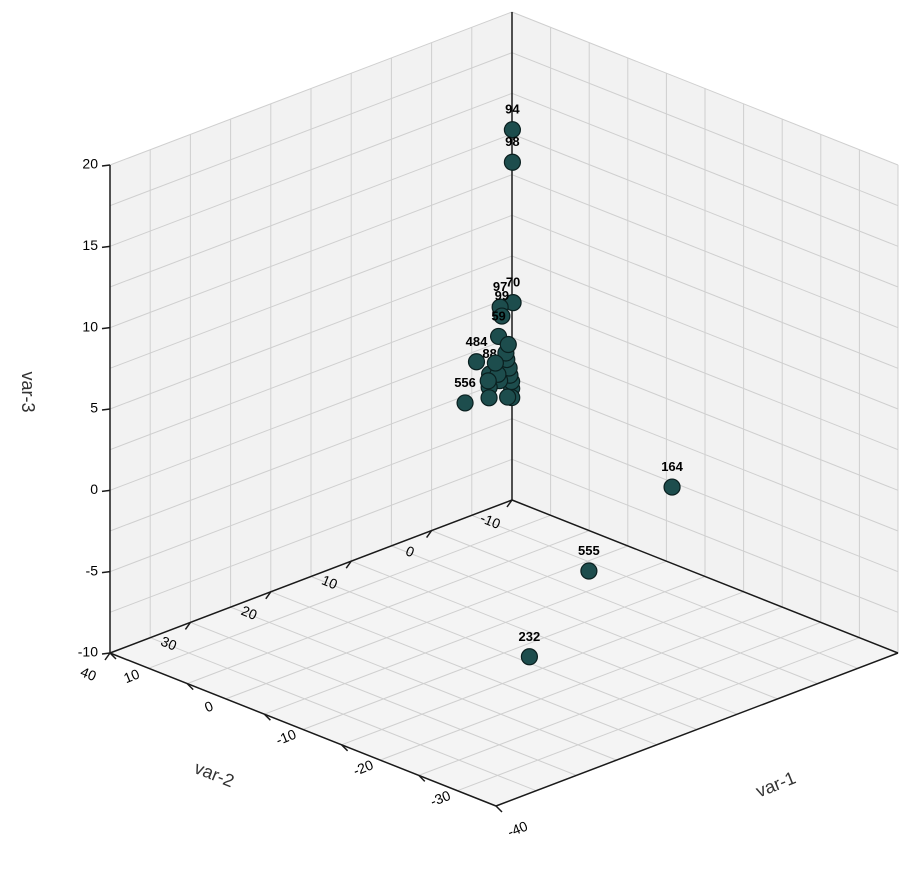 The width and height of the screenshot is (922, 882). I want to click on y-axis-title: var-2, so click(214, 774).